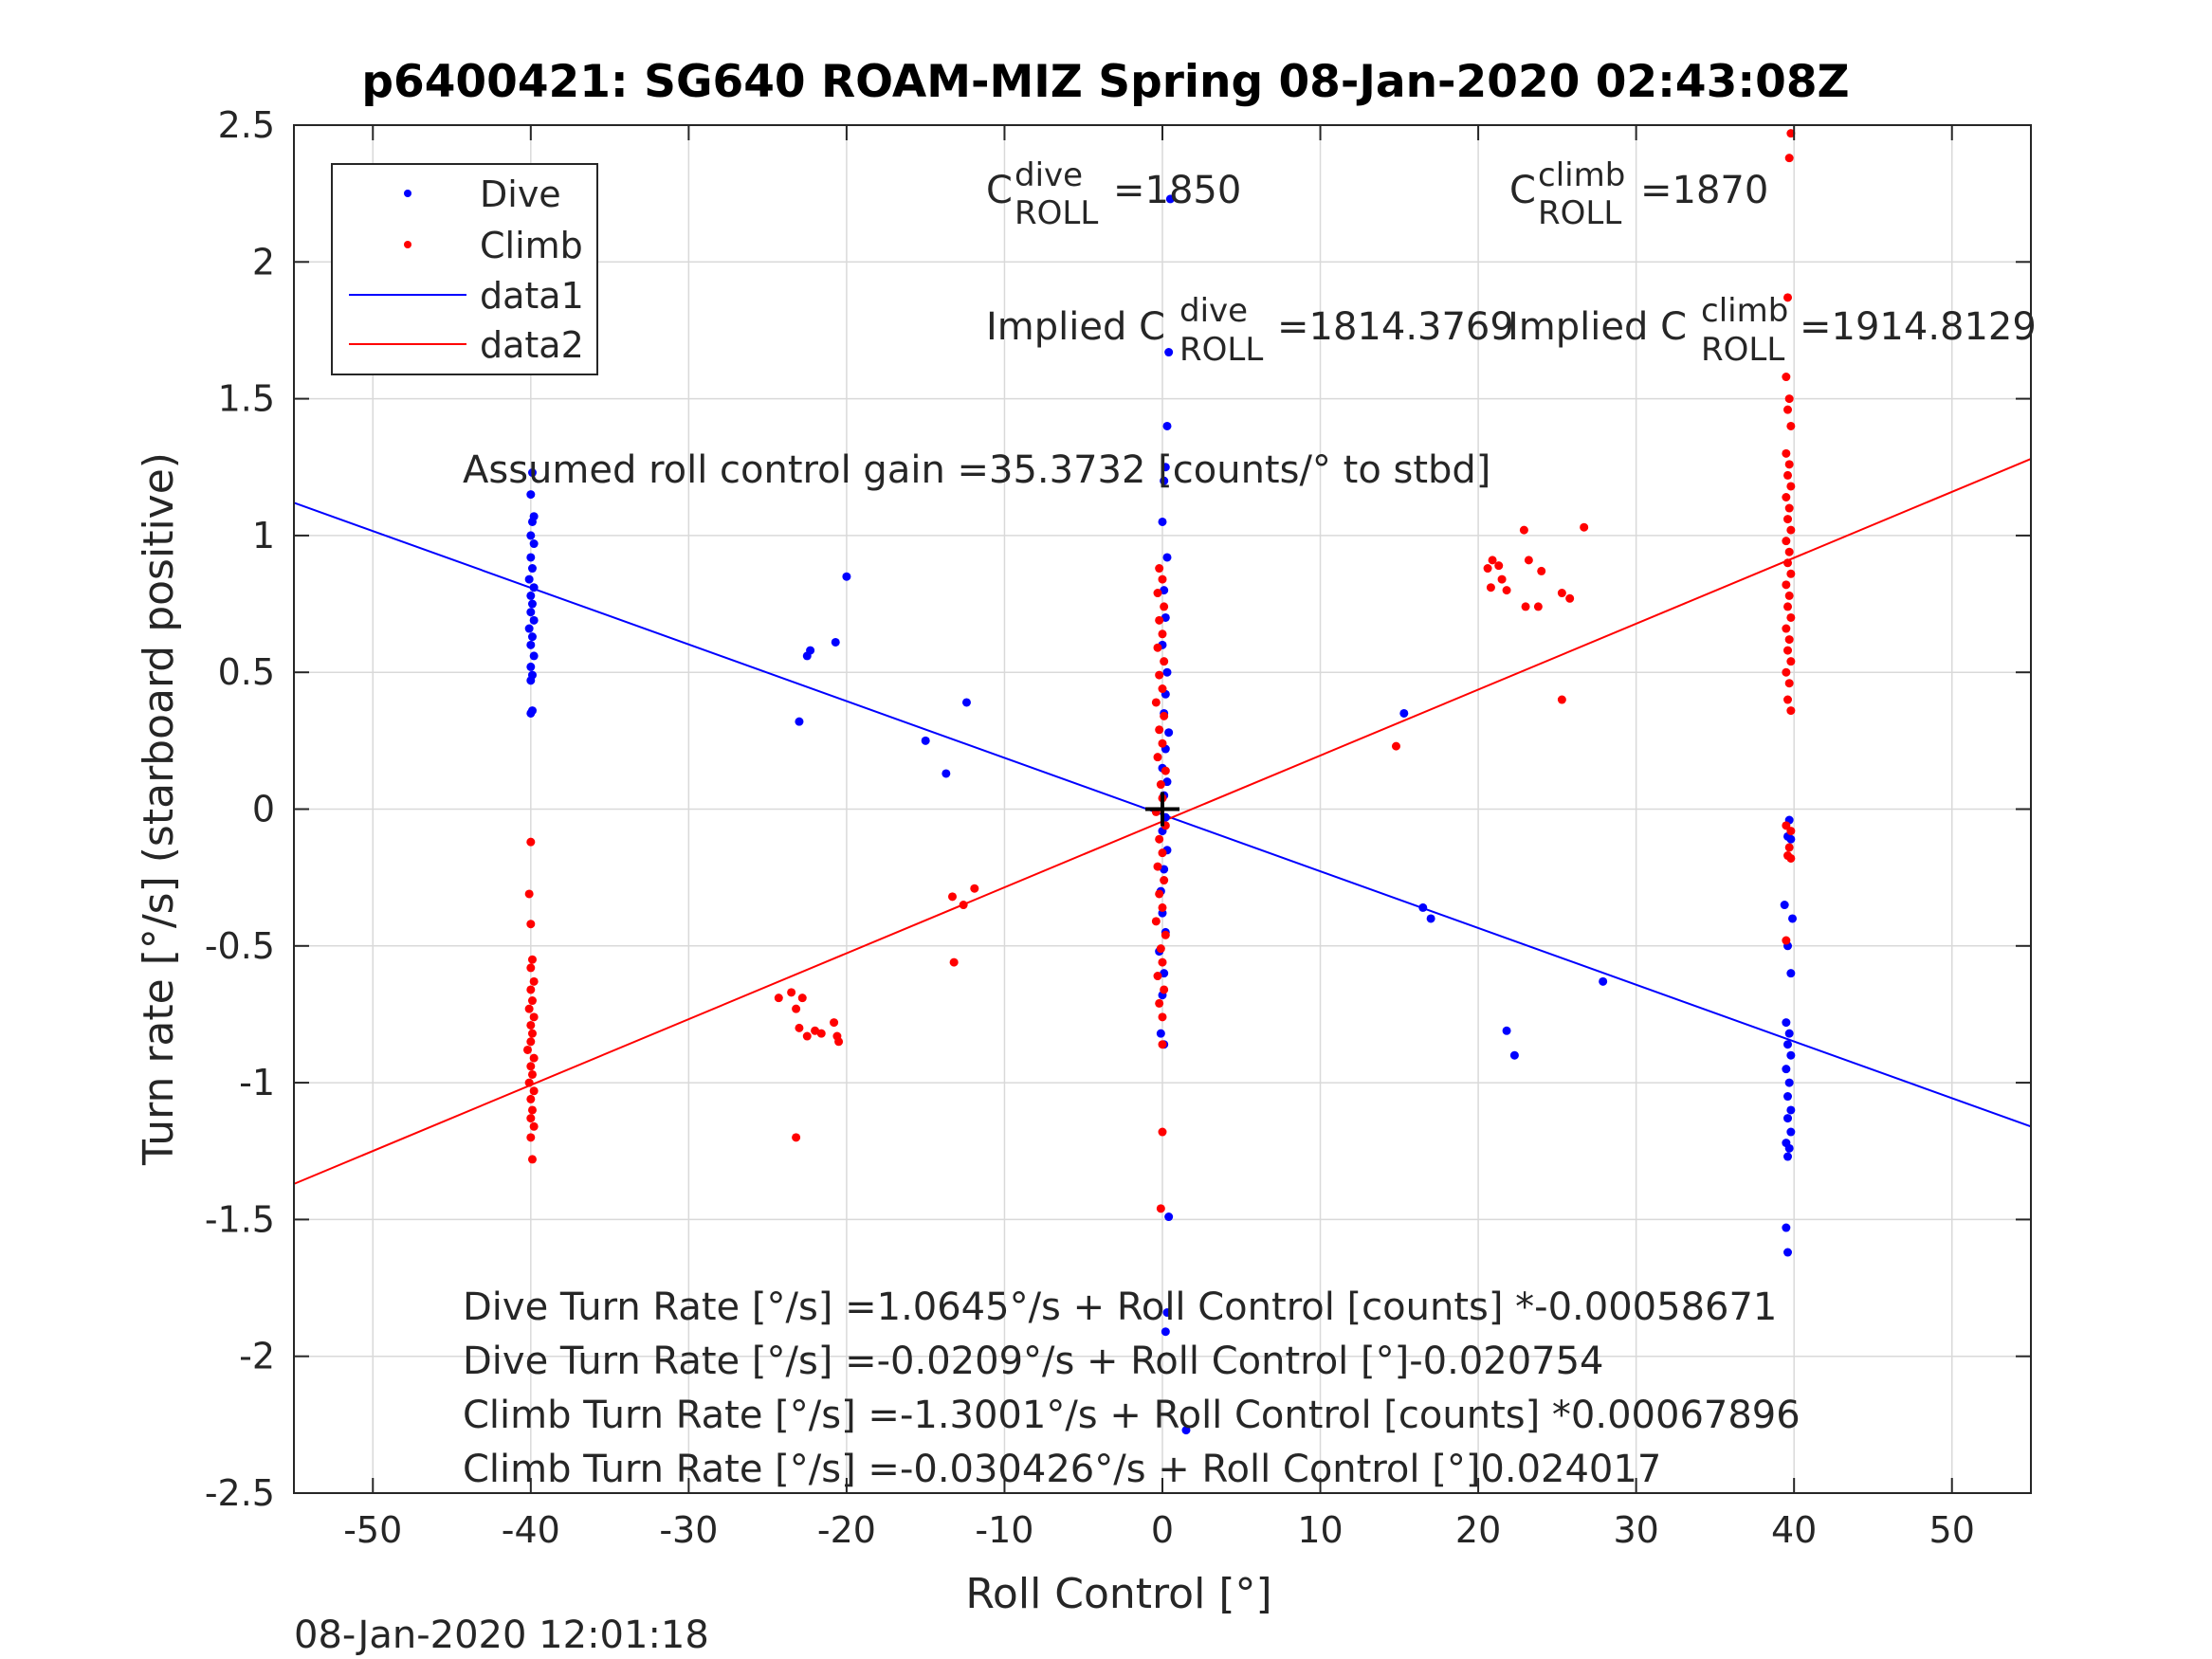 This screenshot has height=1659, width=2212. I want to click on x-tick-label: 20, so click(1478, 1530).